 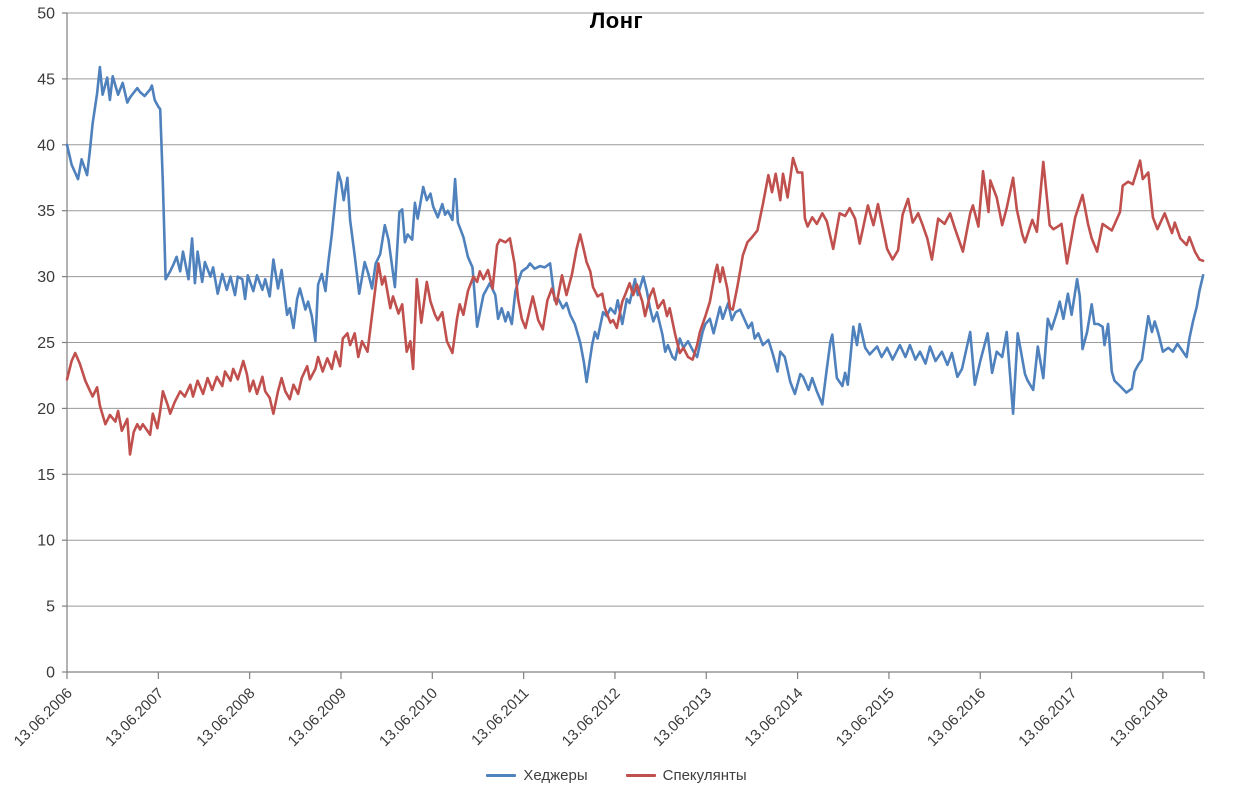 I want to click on x-axis-tick-label: 13.06.2011, so click(x=500, y=717).